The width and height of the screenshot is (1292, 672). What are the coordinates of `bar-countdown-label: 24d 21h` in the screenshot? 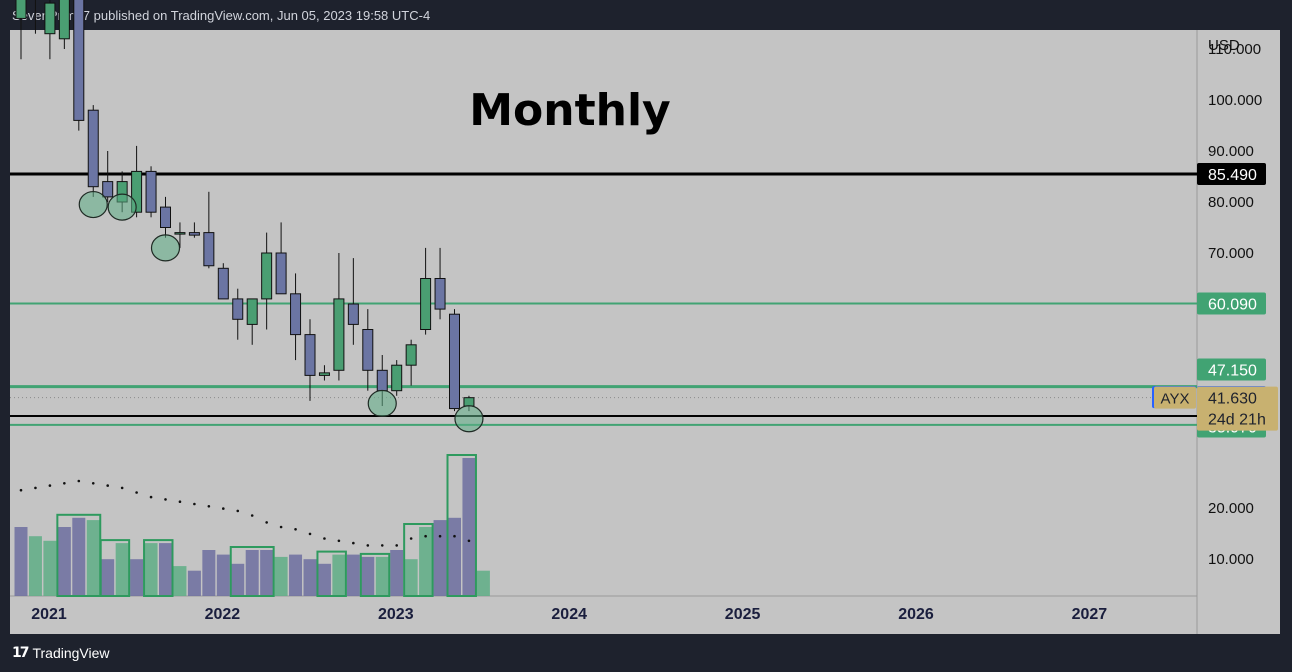 It's located at (1237, 420).